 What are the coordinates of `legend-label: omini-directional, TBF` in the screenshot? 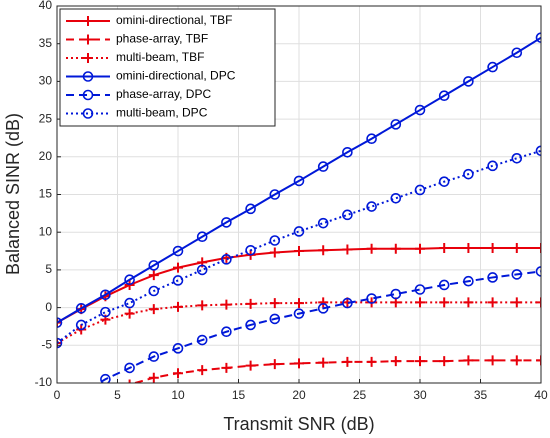 It's located at (174, 20).